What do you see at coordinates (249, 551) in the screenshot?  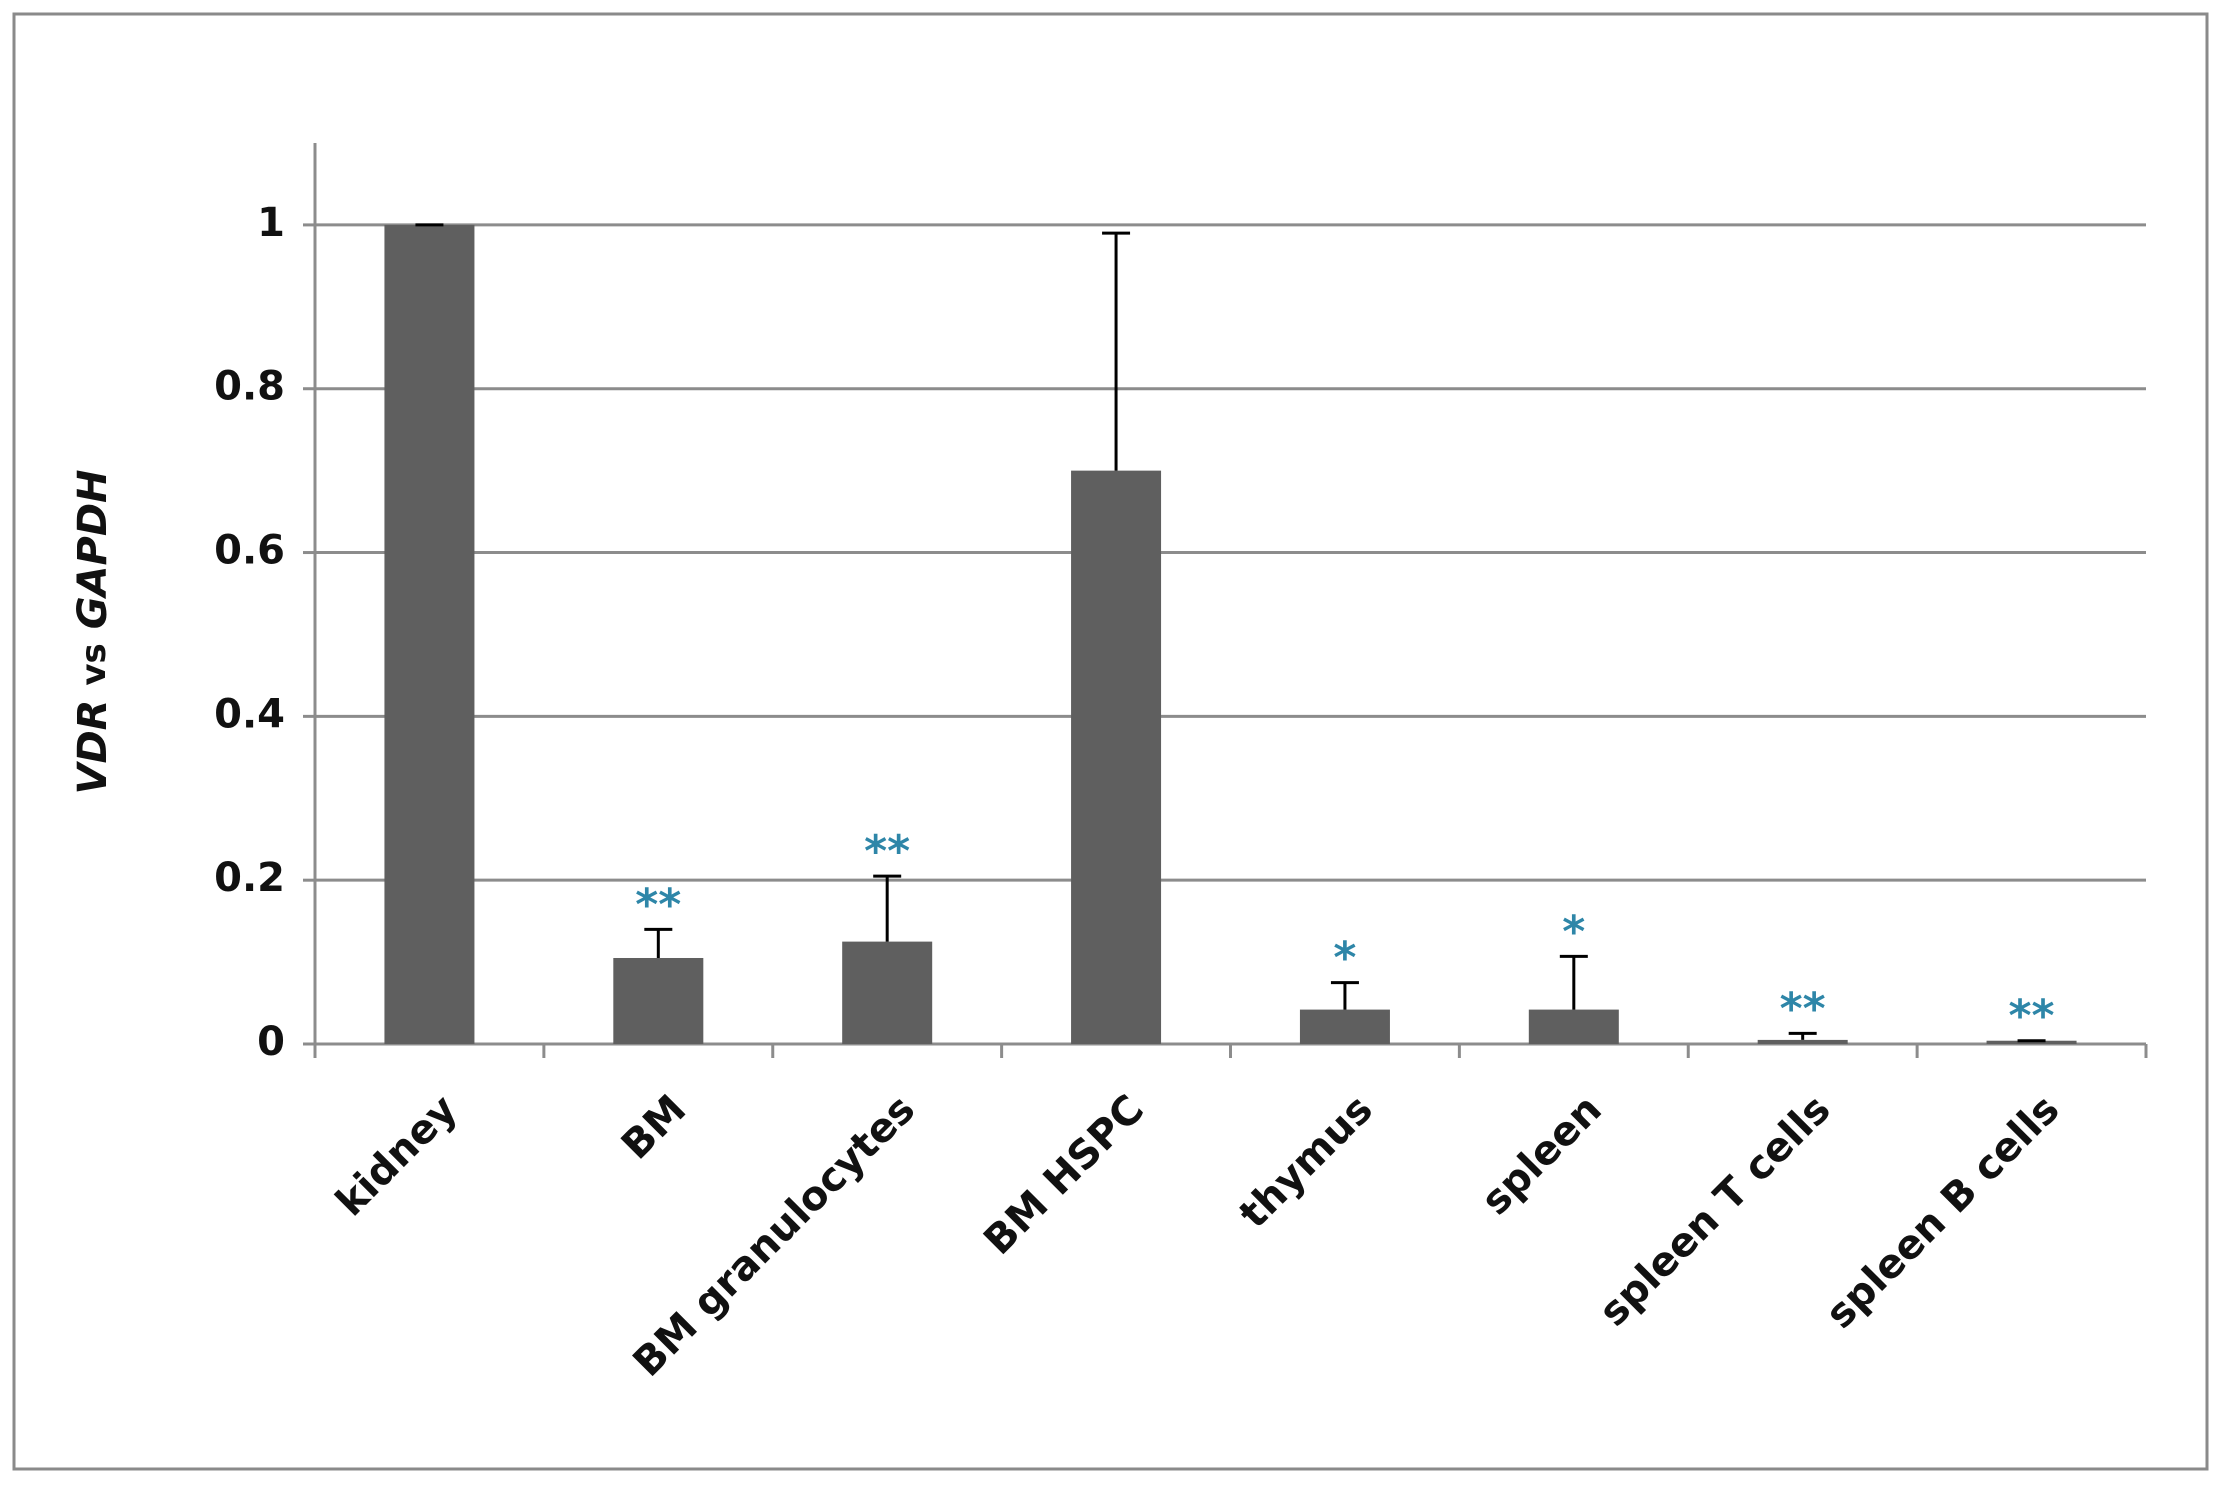 I see `y-tick-label: 0.6` at bounding box center [249, 551].